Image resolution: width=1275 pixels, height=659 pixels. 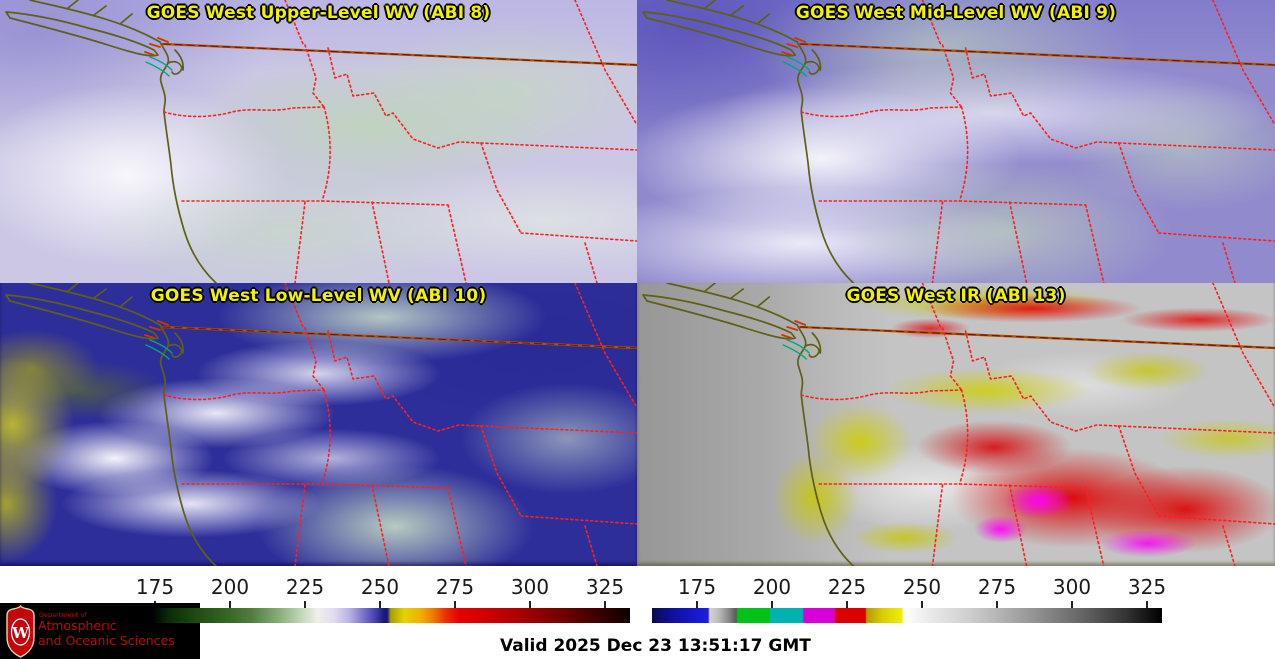 What do you see at coordinates (367, 615) in the screenshot?
I see `colorbar-water-vapor` at bounding box center [367, 615].